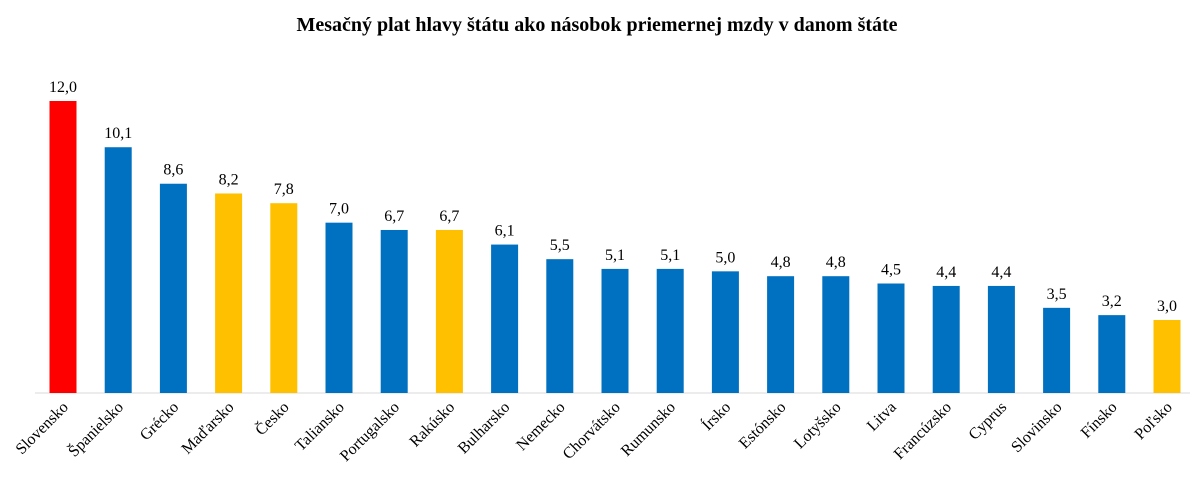 The width and height of the screenshot is (1193, 499). I want to click on x-tick-label: Chorvátsko, so click(592, 431).